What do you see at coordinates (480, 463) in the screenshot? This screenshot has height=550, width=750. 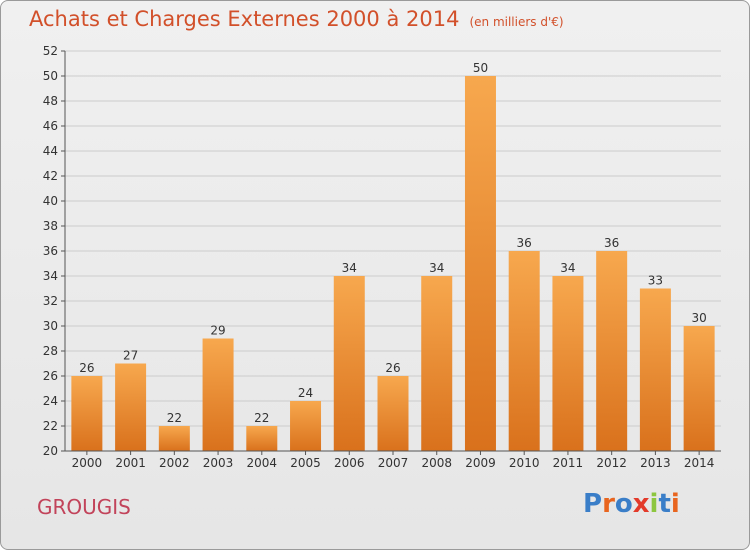 I see `x-tick-label: 2009` at bounding box center [480, 463].